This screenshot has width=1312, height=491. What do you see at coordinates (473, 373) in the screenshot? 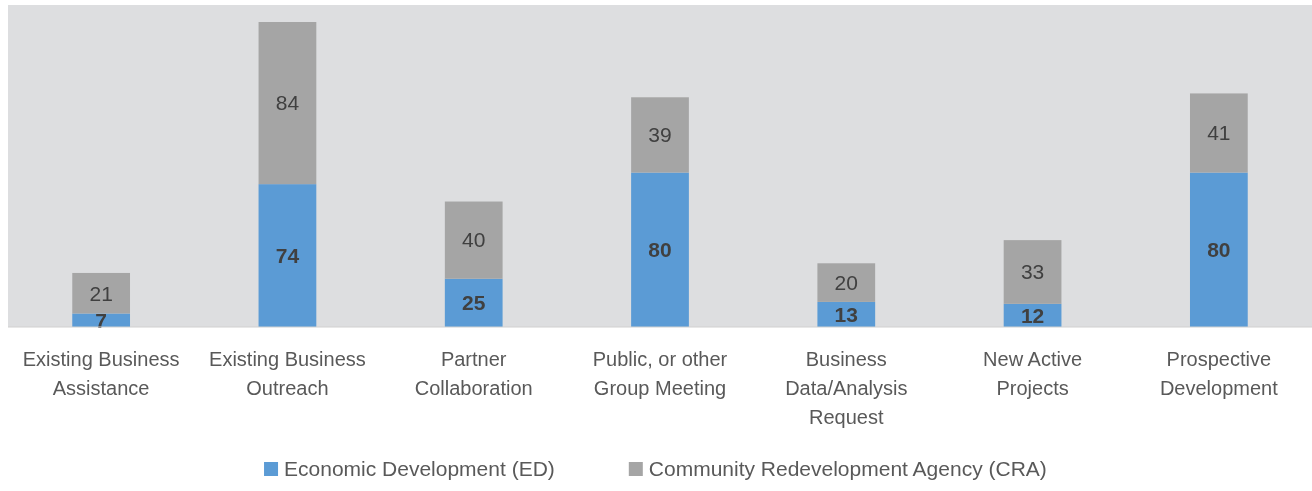
I see `x-tick-label: Partner Collaboration` at bounding box center [473, 373].